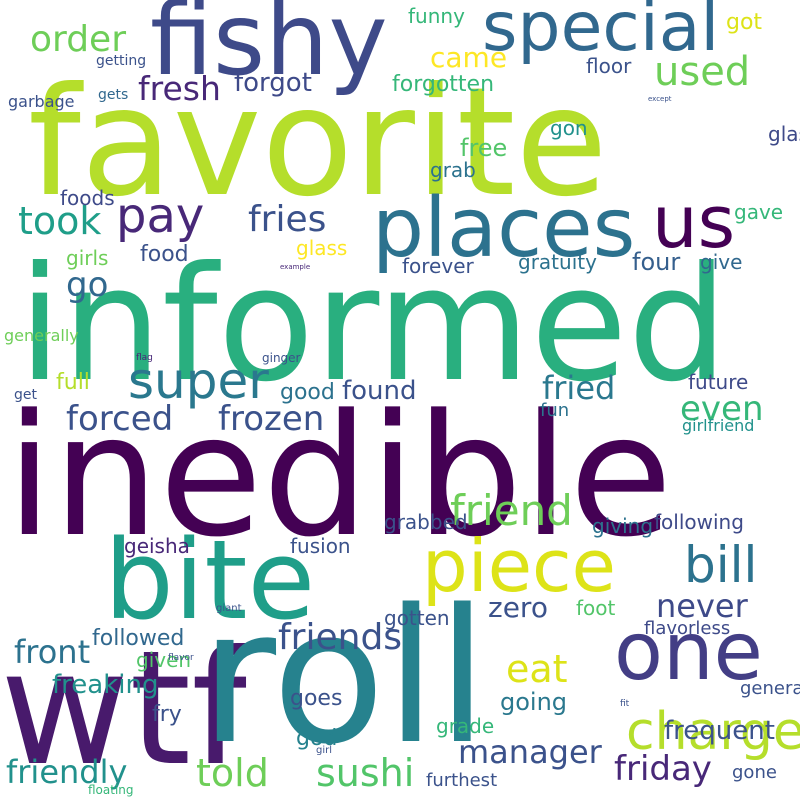 This screenshot has height=800, width=800. I want to click on word-friendly: friendly, so click(67, 772).